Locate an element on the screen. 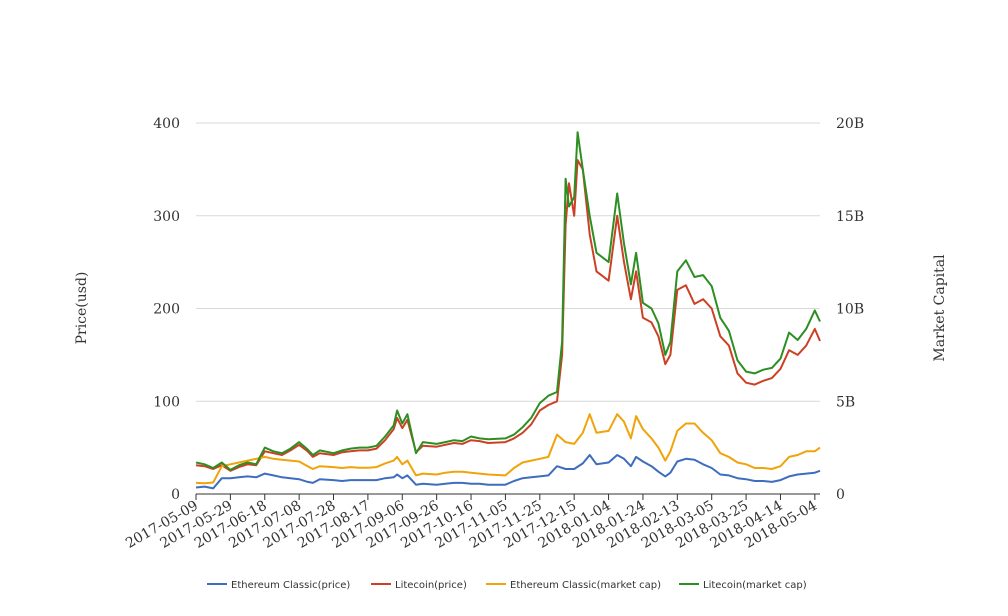 The image size is (1008, 616). y-left-tick-label: 300 is located at coordinates (166, 217).